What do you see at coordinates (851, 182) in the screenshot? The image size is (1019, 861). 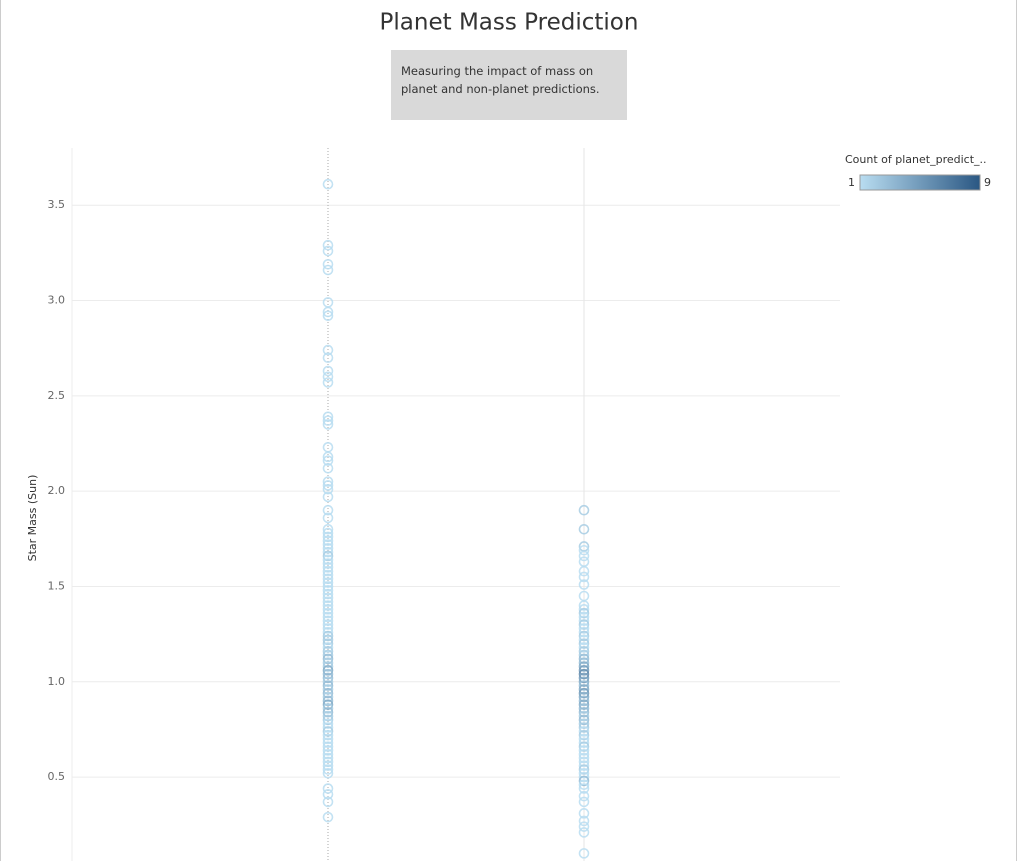 I see `legend-min: 1` at bounding box center [851, 182].